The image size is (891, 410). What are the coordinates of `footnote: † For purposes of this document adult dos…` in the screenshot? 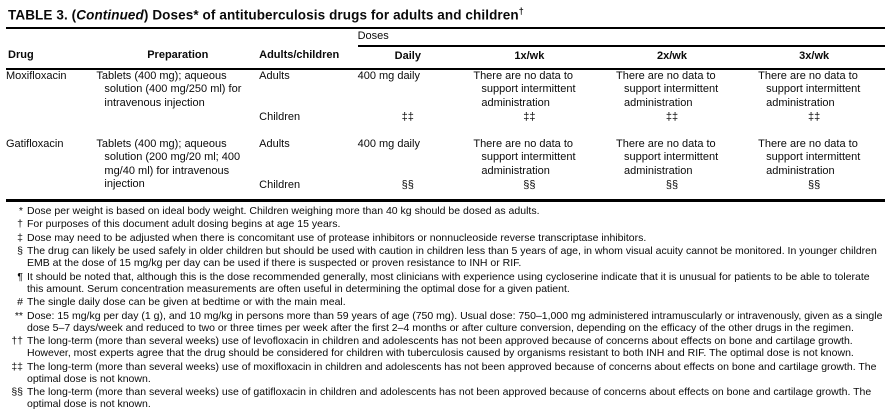 It's located at (444, 224).